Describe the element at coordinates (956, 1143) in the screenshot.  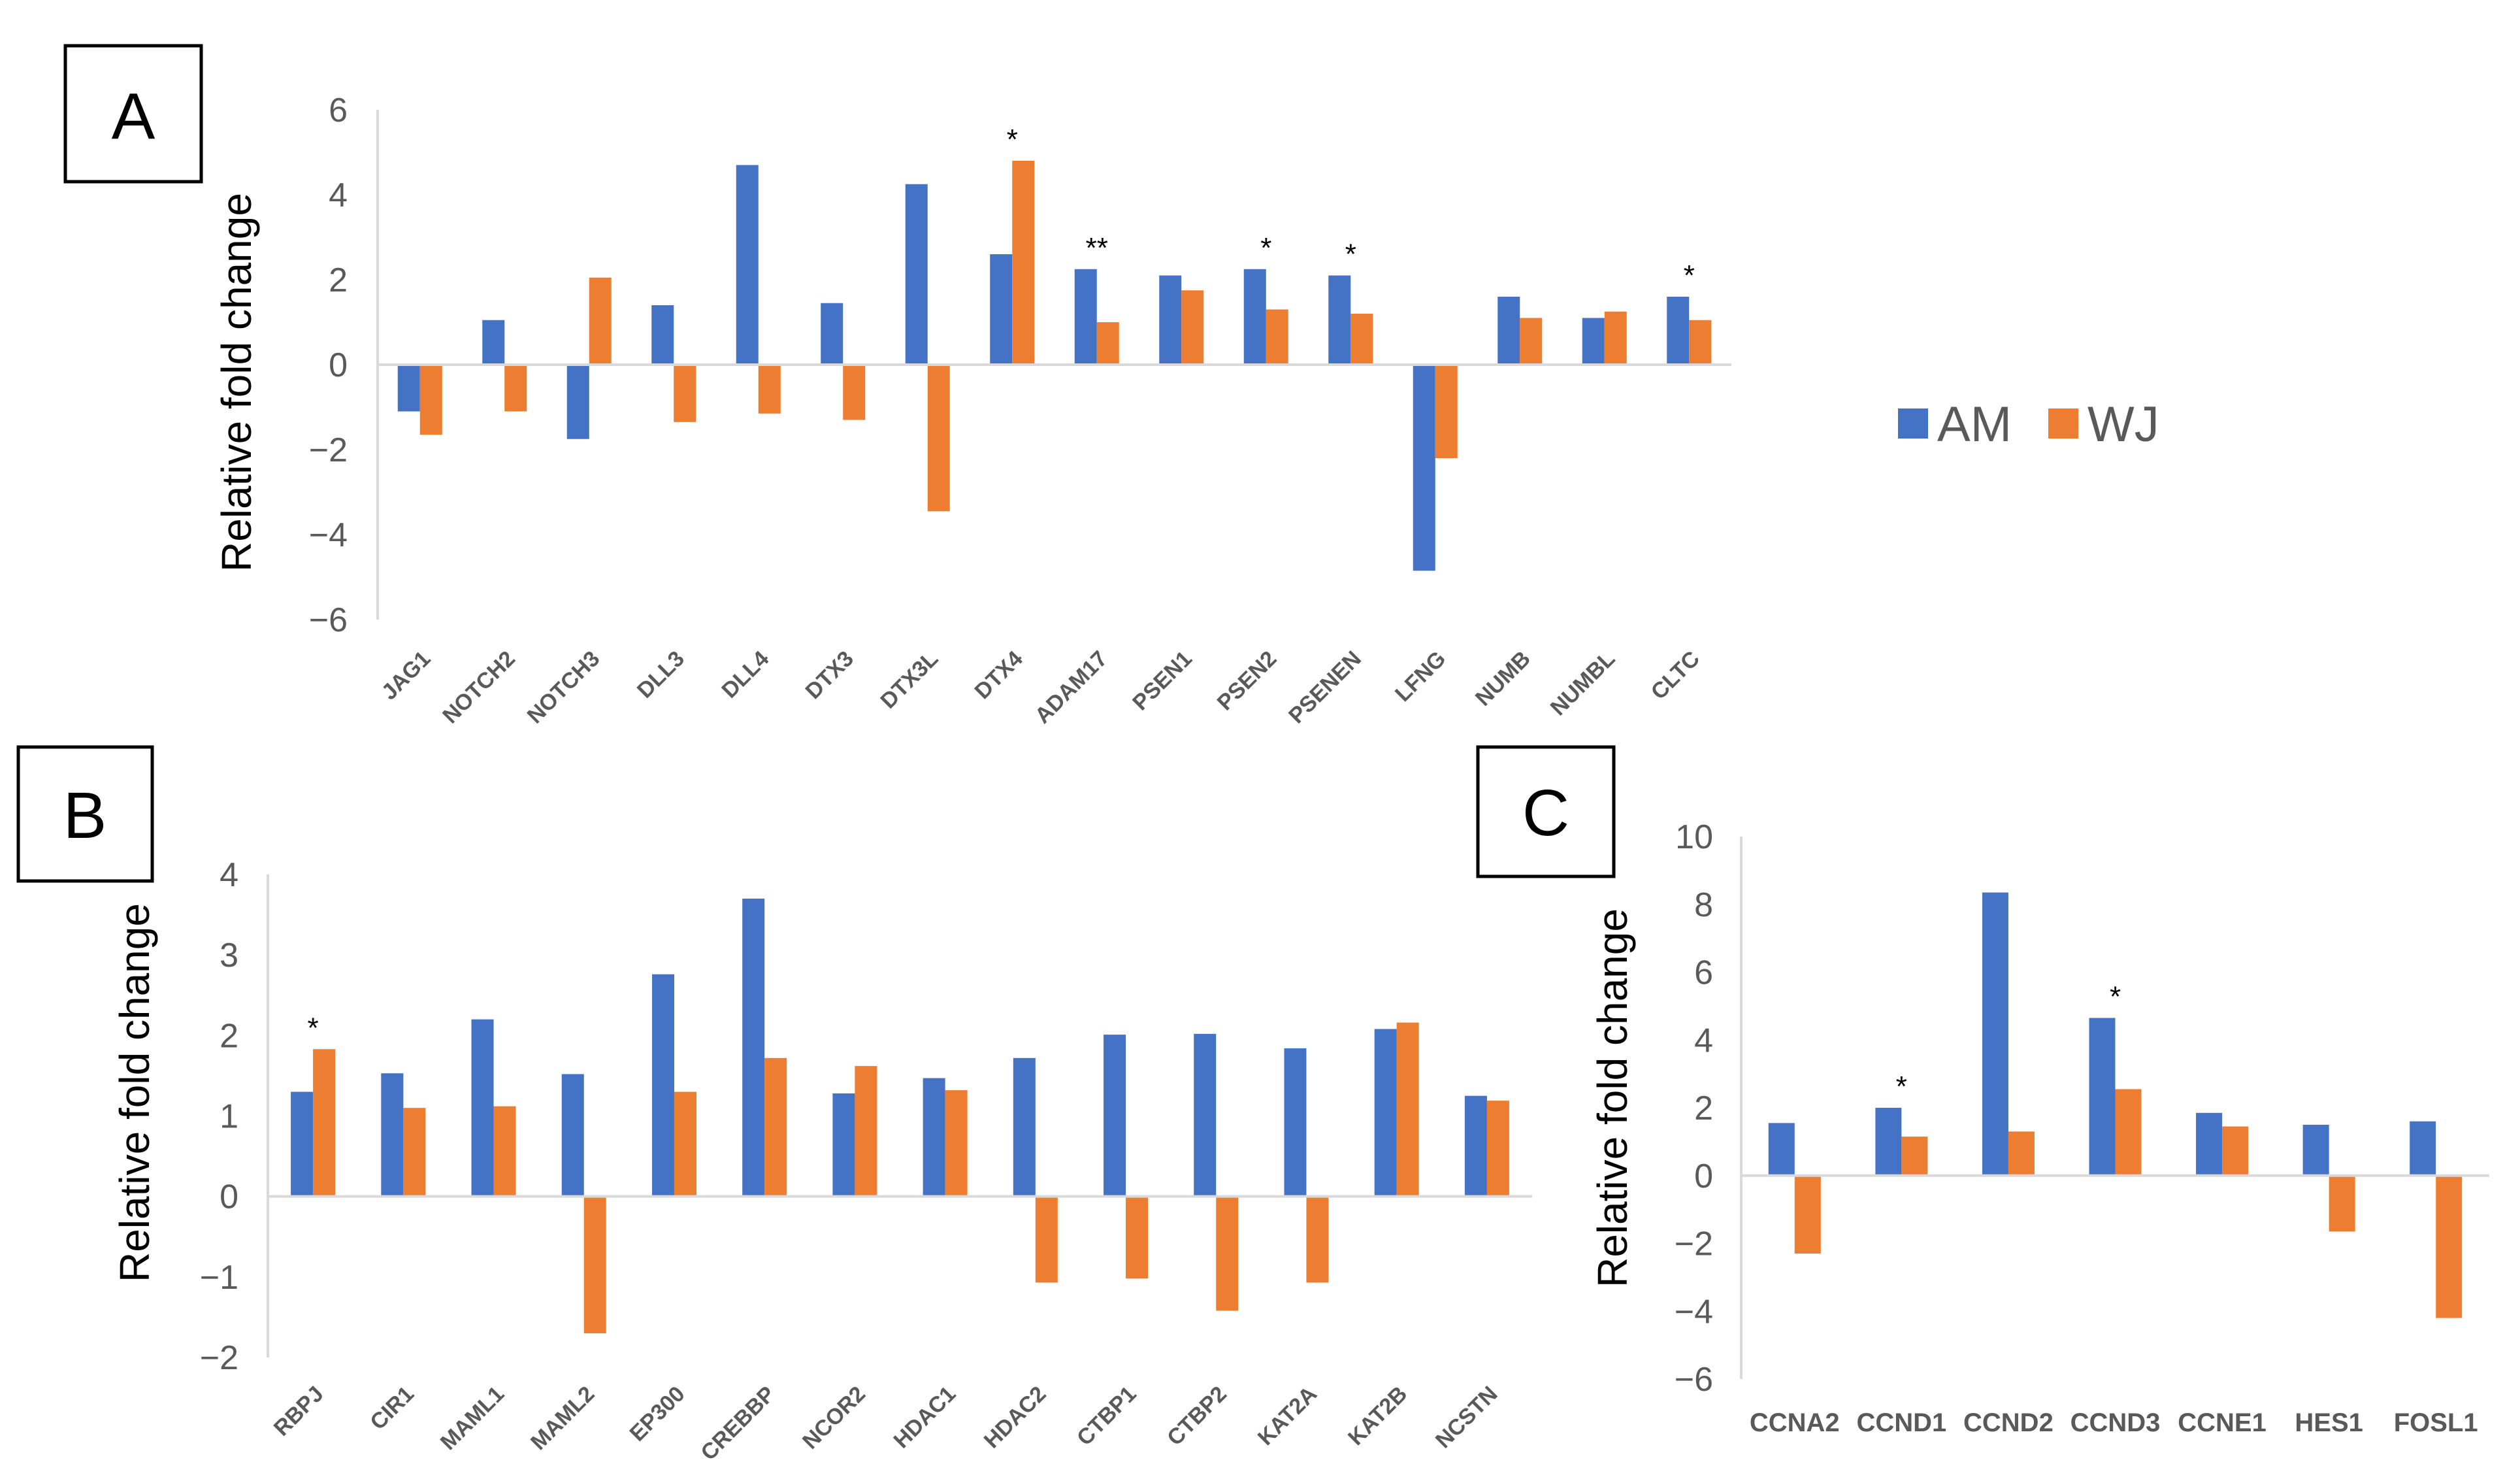
I see `panel-b-bar-wj-hdac1` at that location.